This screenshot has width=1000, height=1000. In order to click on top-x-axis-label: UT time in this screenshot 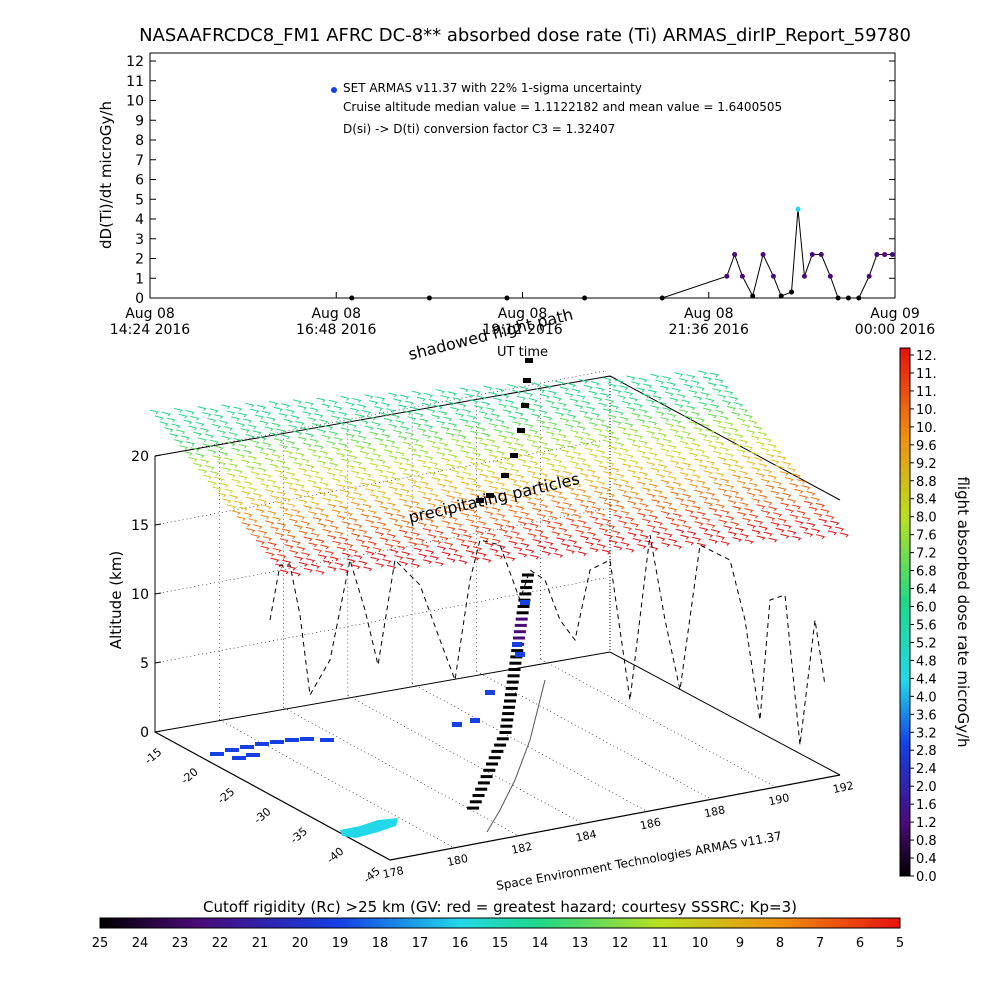, I will do `click(522, 352)`.